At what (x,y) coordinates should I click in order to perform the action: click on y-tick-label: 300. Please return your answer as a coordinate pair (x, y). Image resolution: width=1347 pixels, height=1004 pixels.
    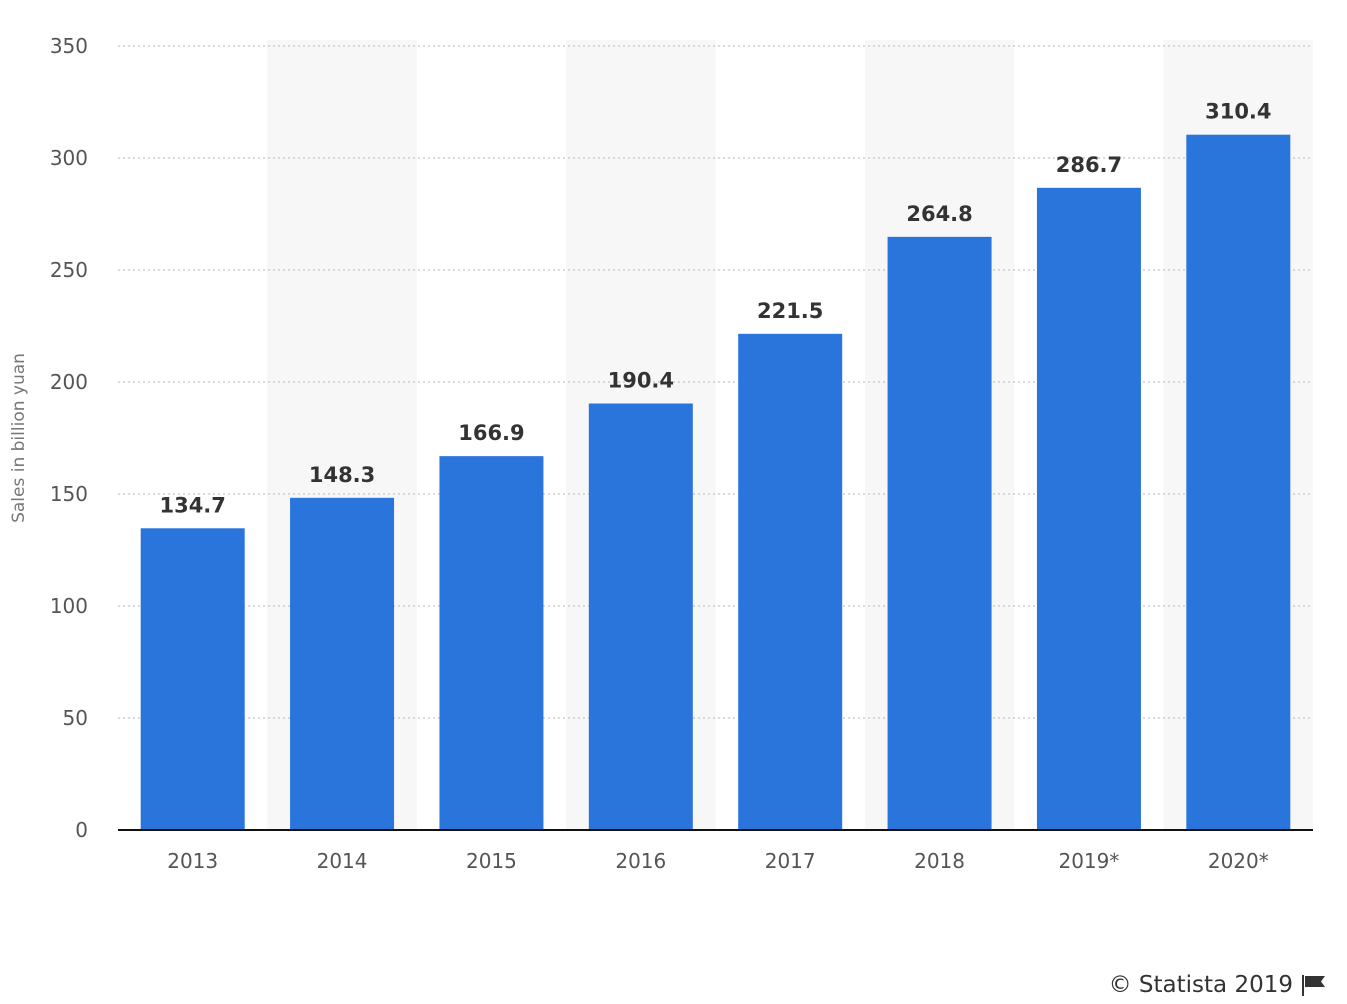
    Looking at the image, I should click on (69, 158).